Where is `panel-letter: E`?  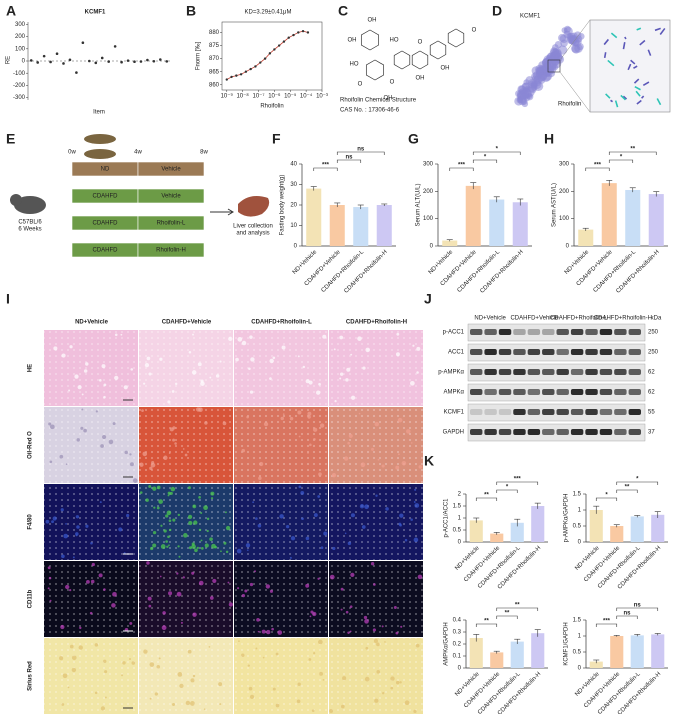 panel-letter: E is located at coordinates (10, 139).